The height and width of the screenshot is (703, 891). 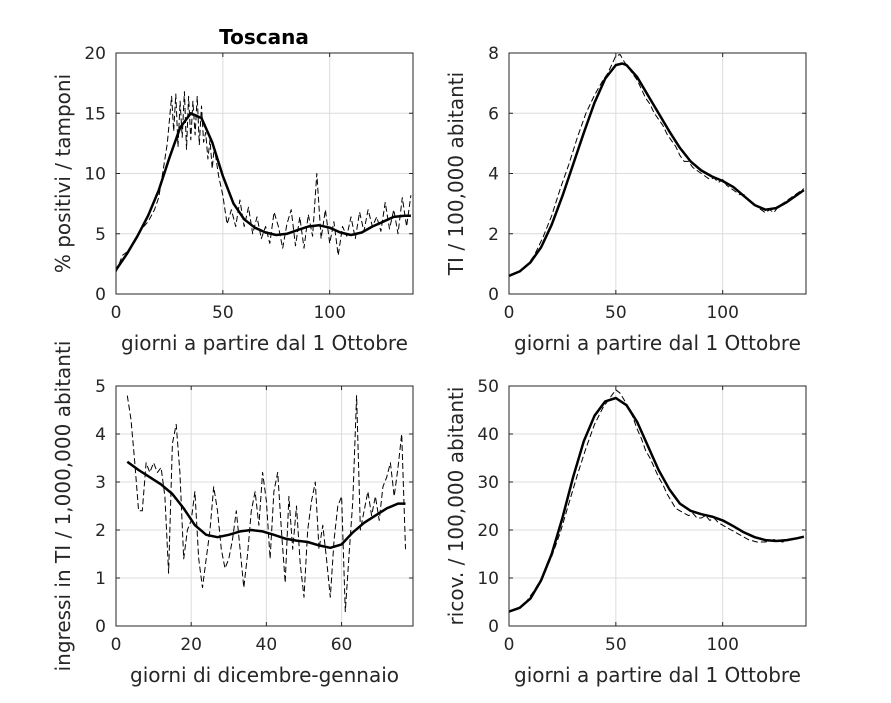 I want to click on x-axis-label: giorni di dicembre-gennaio, so click(x=264, y=675).